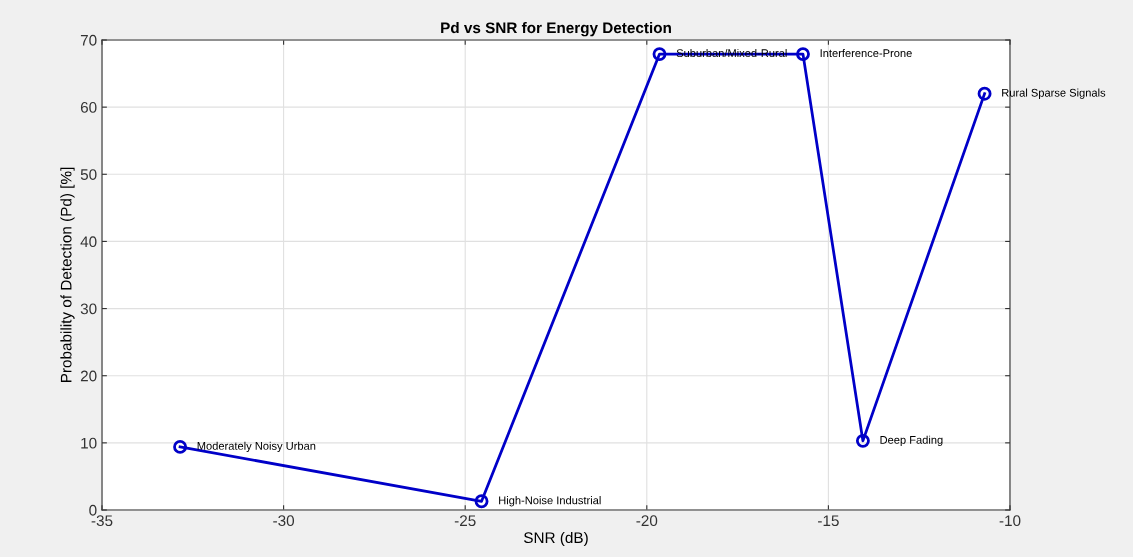 The width and height of the screenshot is (1133, 557). I want to click on y-tick-label: 60, so click(88, 107).